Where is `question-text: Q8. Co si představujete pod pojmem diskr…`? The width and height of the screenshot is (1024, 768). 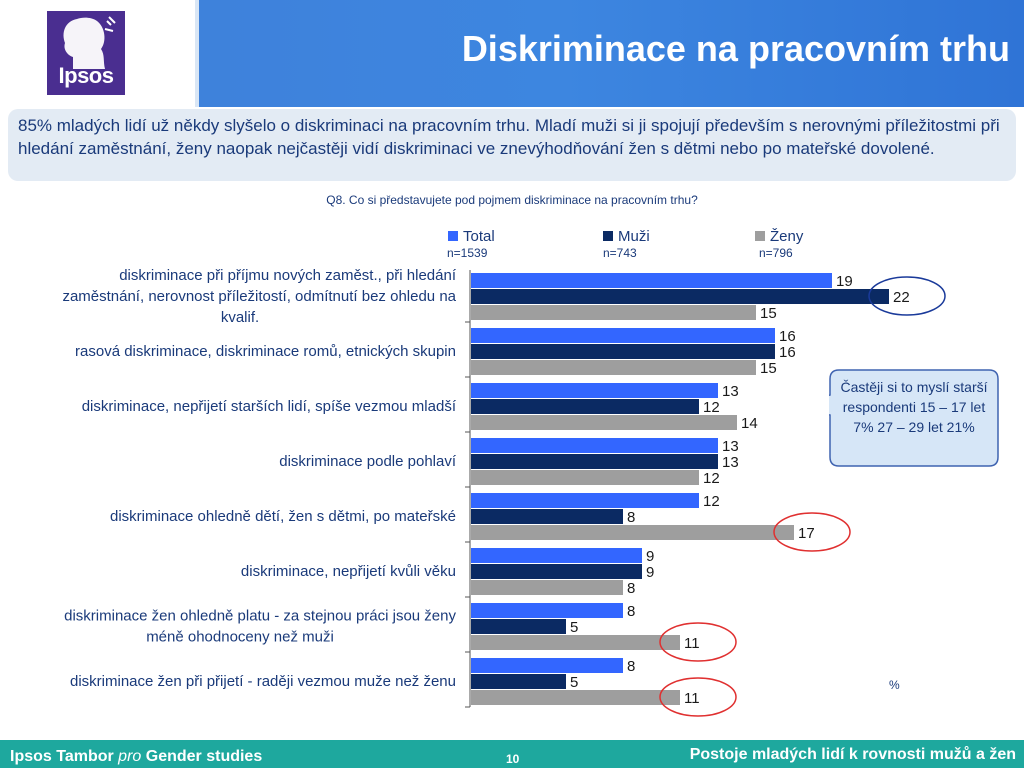
question-text: Q8. Co si představujete pod pojmem diskr… is located at coordinates (512, 200).